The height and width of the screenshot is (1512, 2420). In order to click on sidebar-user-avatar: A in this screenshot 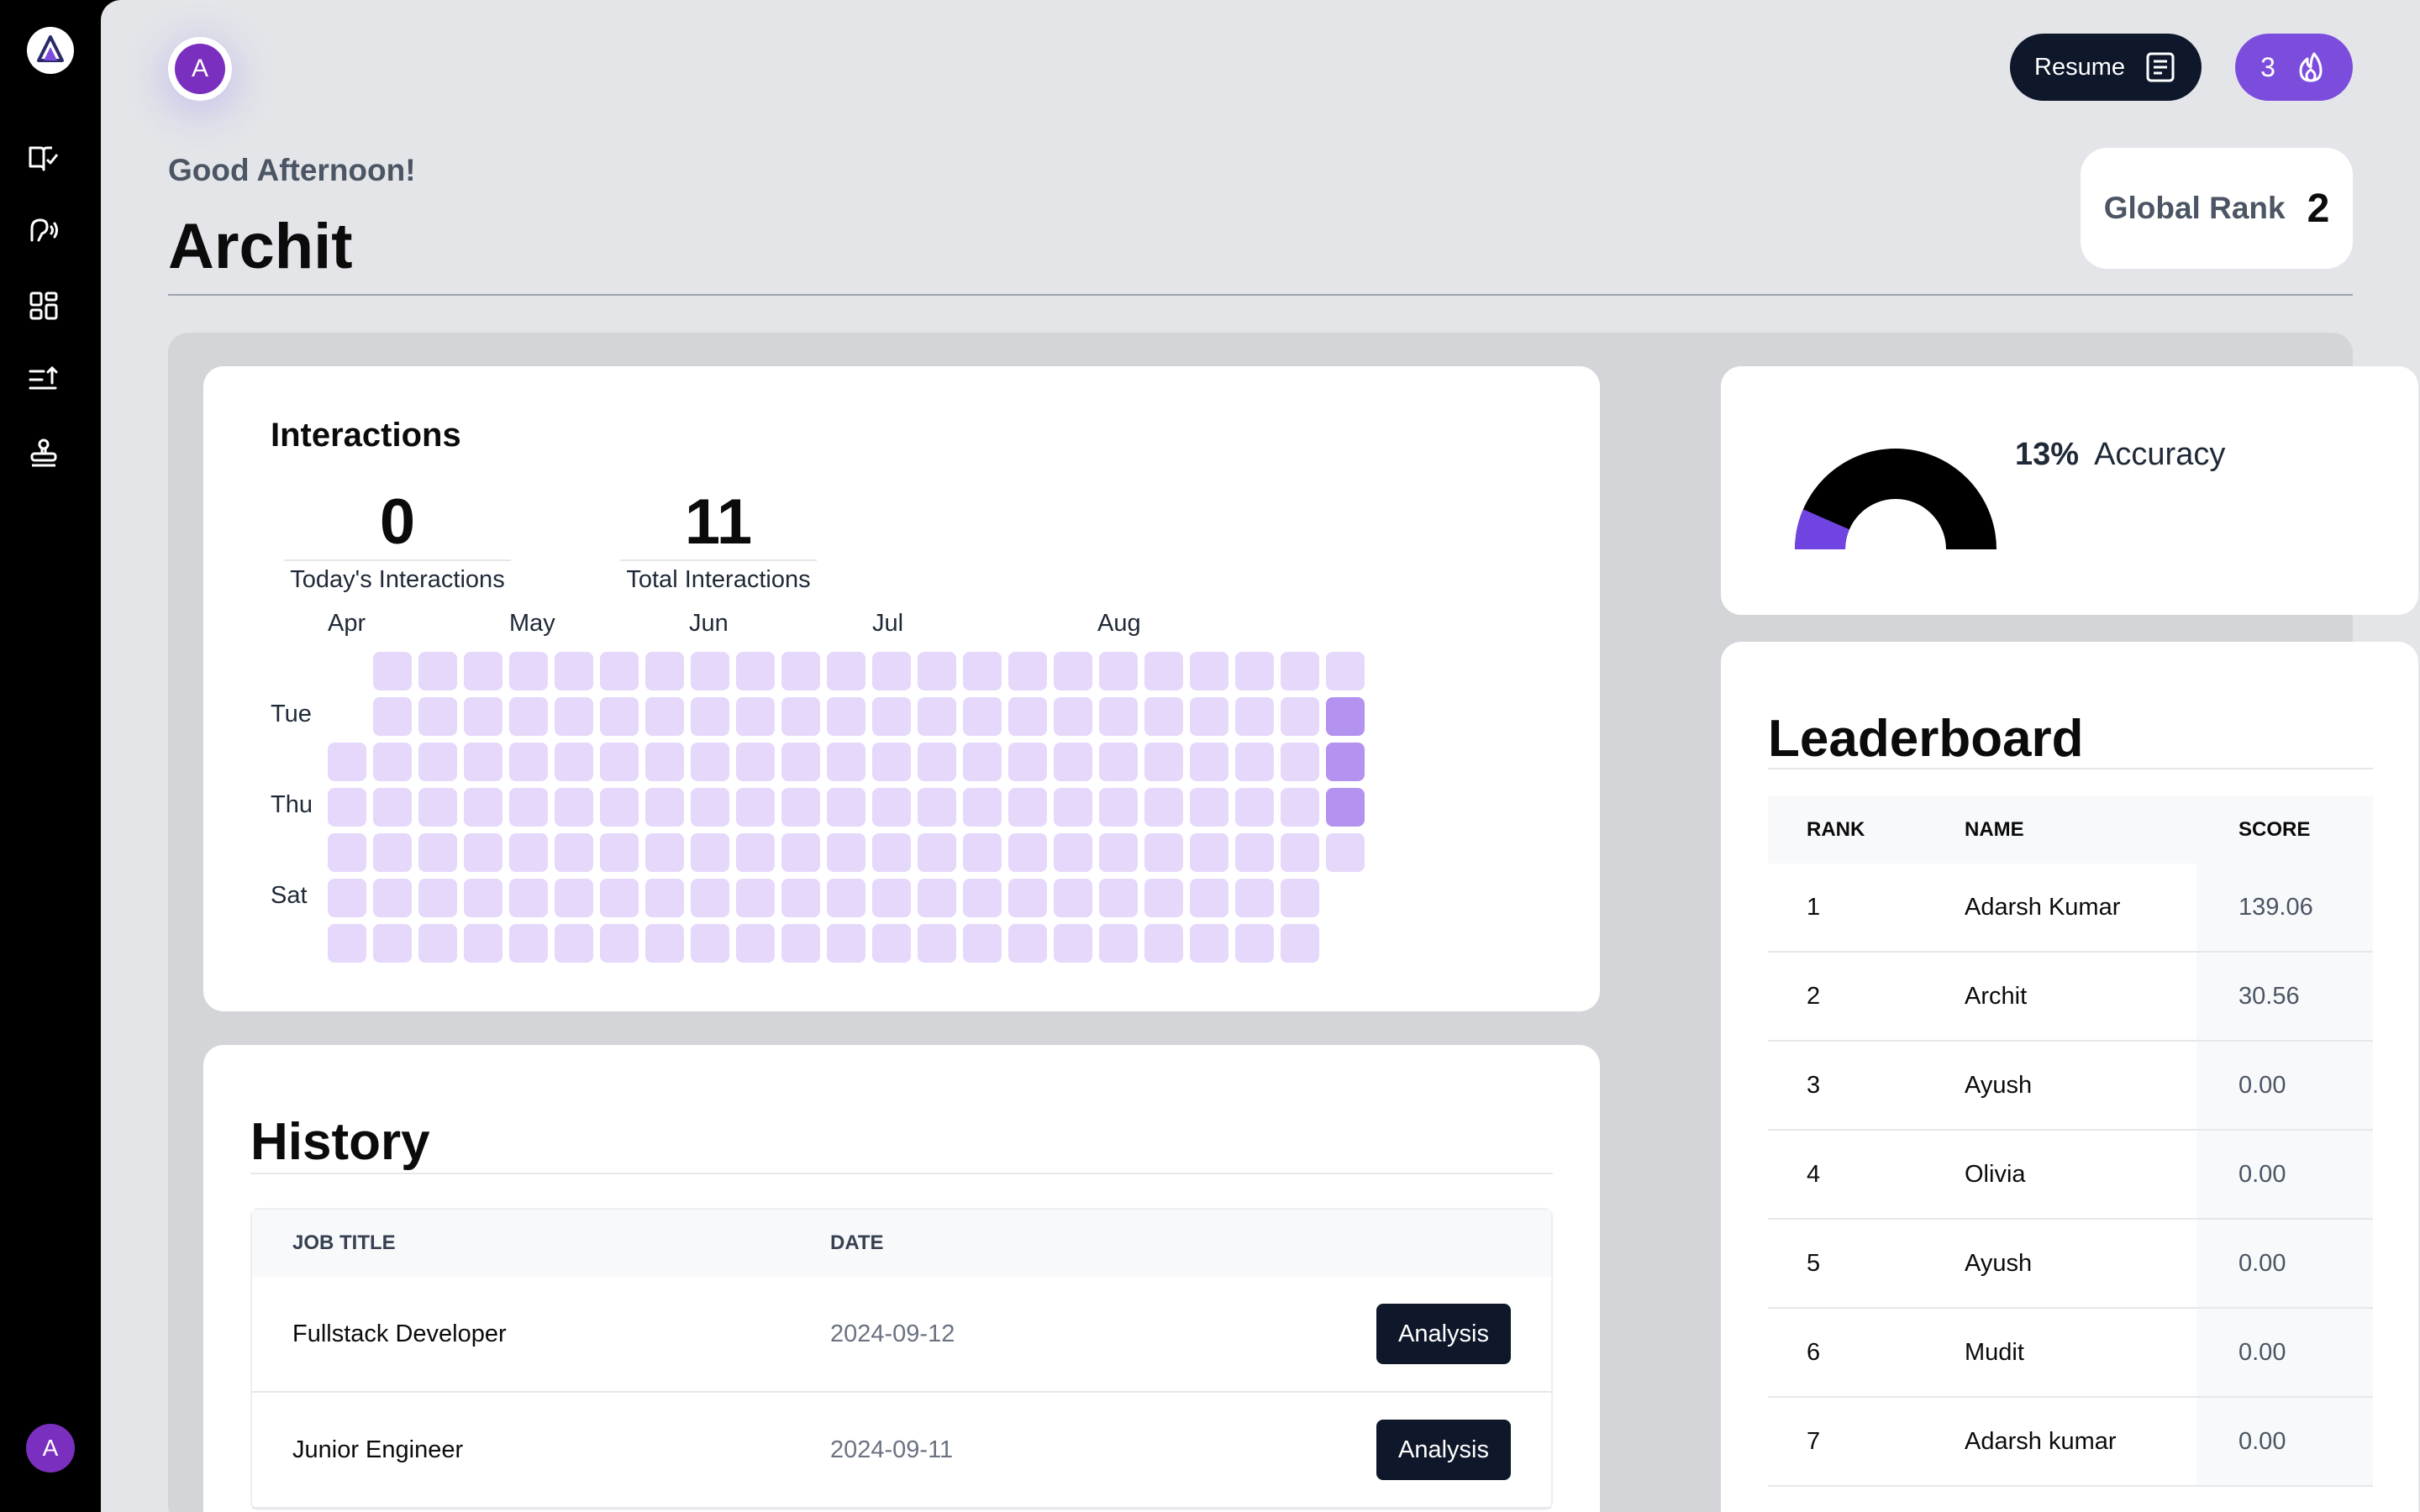, I will do `click(51, 1448)`.